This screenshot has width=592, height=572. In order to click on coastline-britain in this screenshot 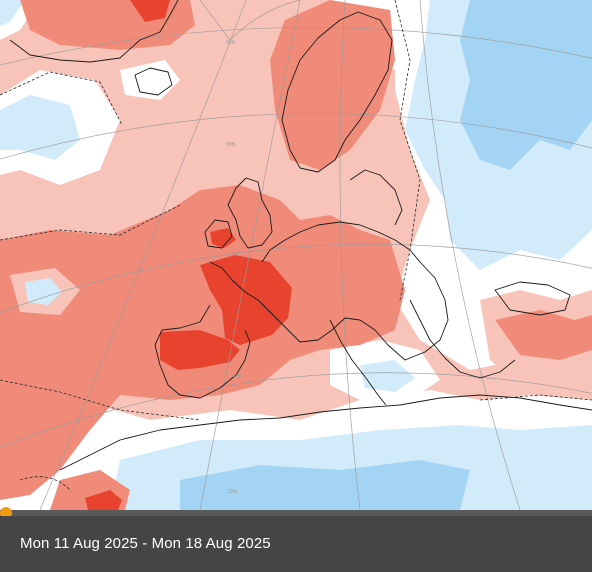, I will do `click(250, 213)`.